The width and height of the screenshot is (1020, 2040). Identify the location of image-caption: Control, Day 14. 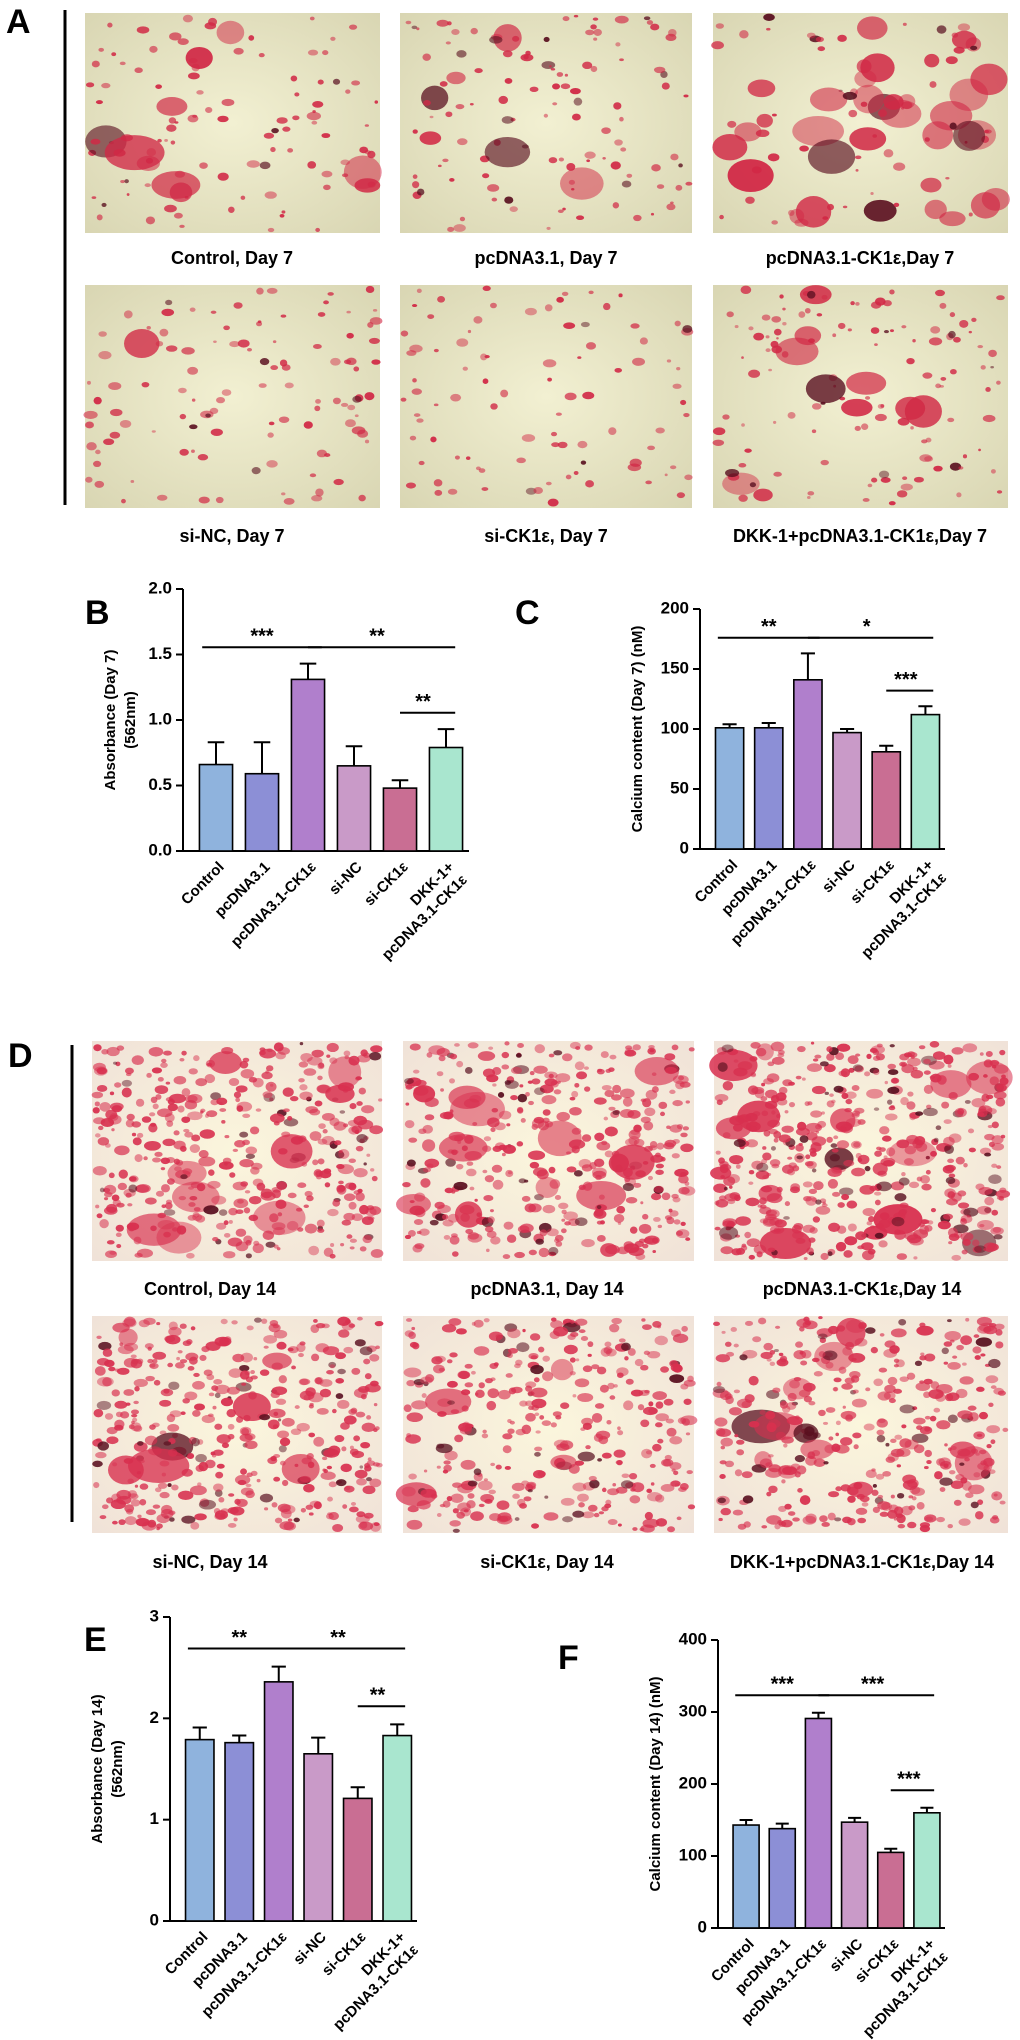
(210, 1289).